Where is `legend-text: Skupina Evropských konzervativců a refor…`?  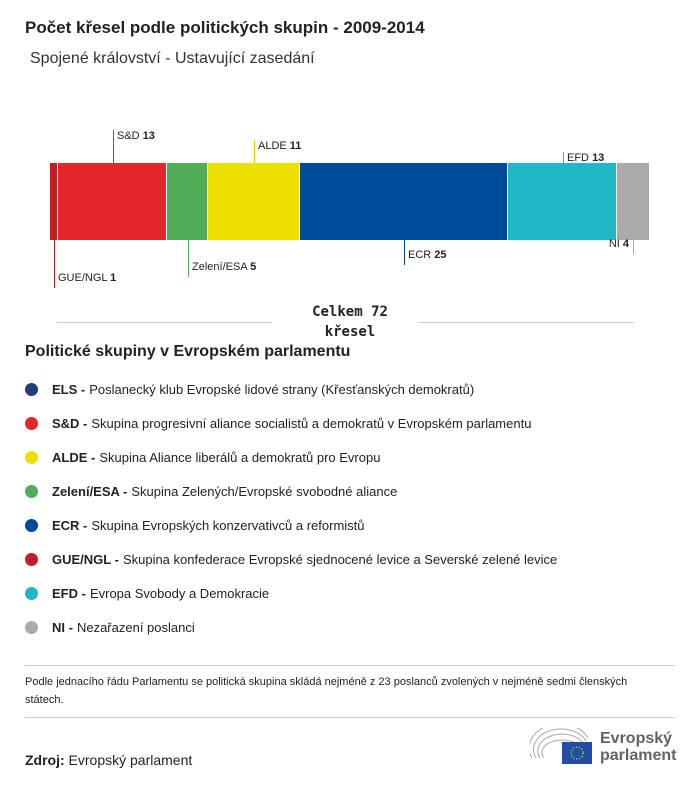
legend-text: Skupina Evropských konzervativců a refor… is located at coordinates (228, 525).